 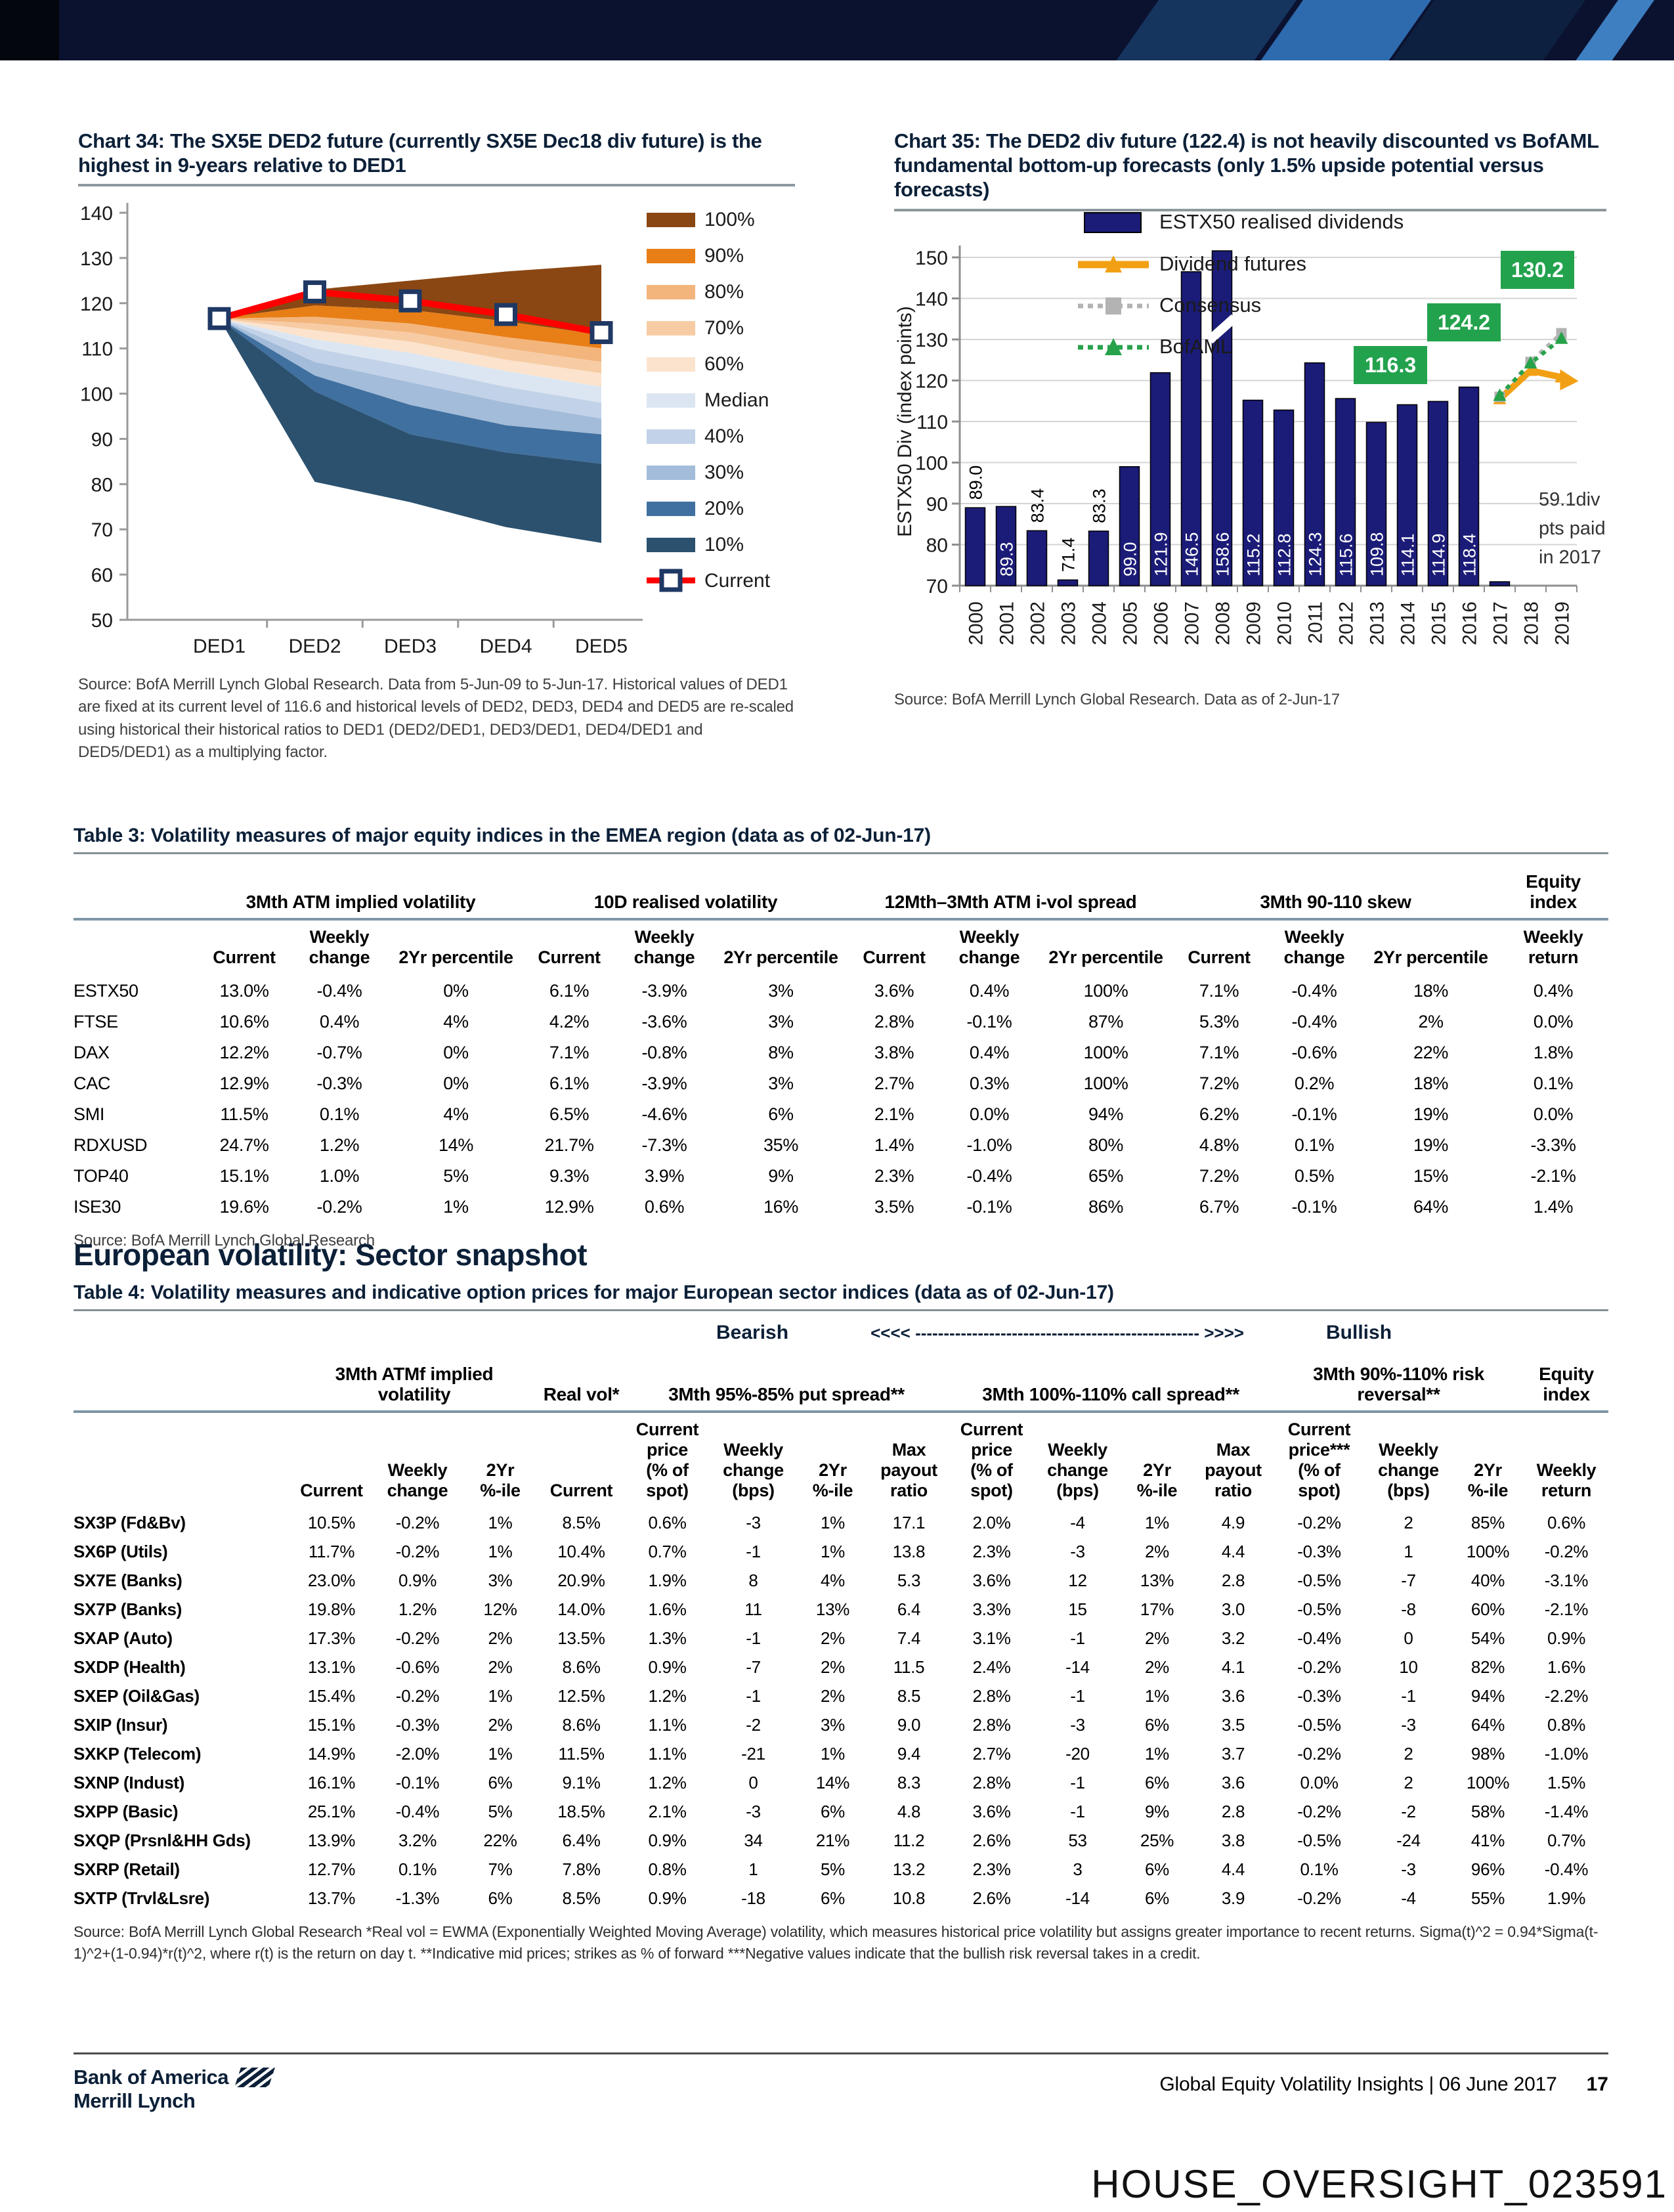 I want to click on cell: 10.6%, so click(x=244, y=1021).